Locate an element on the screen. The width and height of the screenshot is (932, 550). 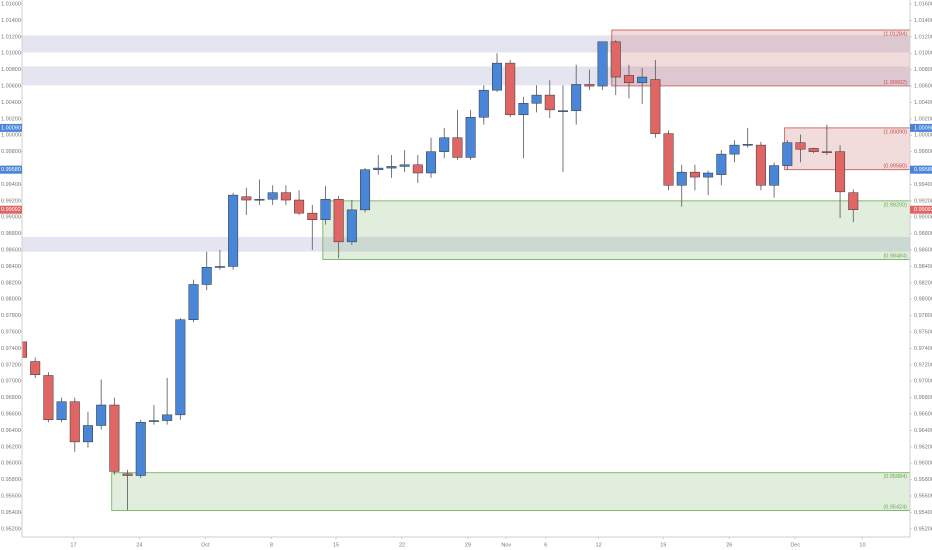
x-tick-label: 6 is located at coordinates (545, 545).